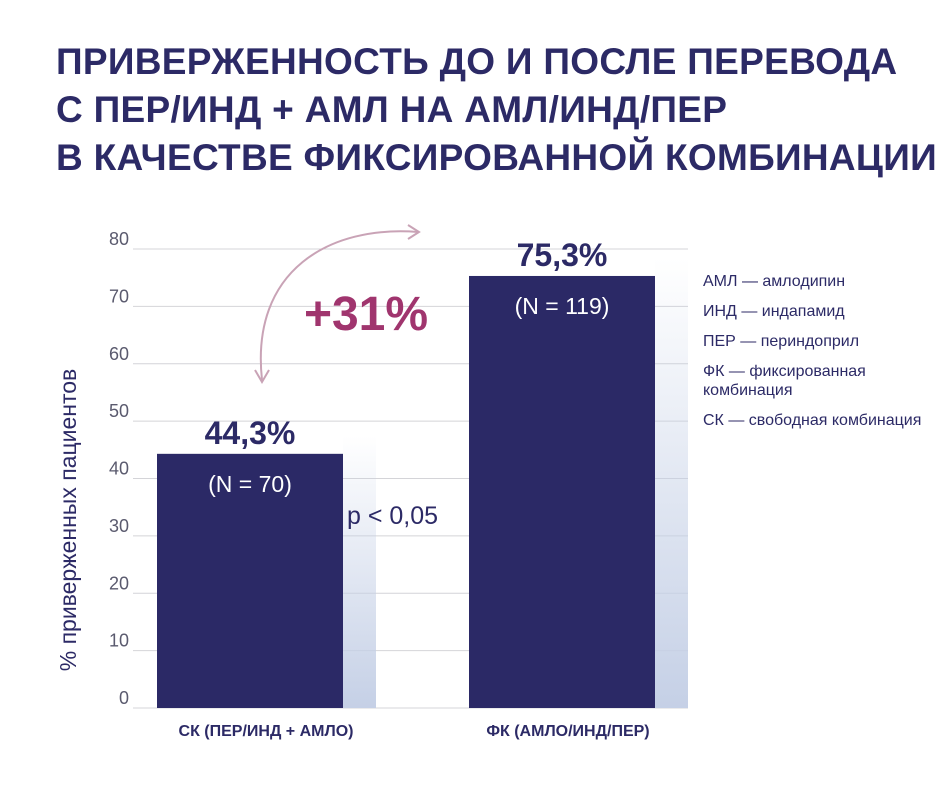 The height and width of the screenshot is (800, 940). I want to click on y-tick-label: 60, so click(119, 354).